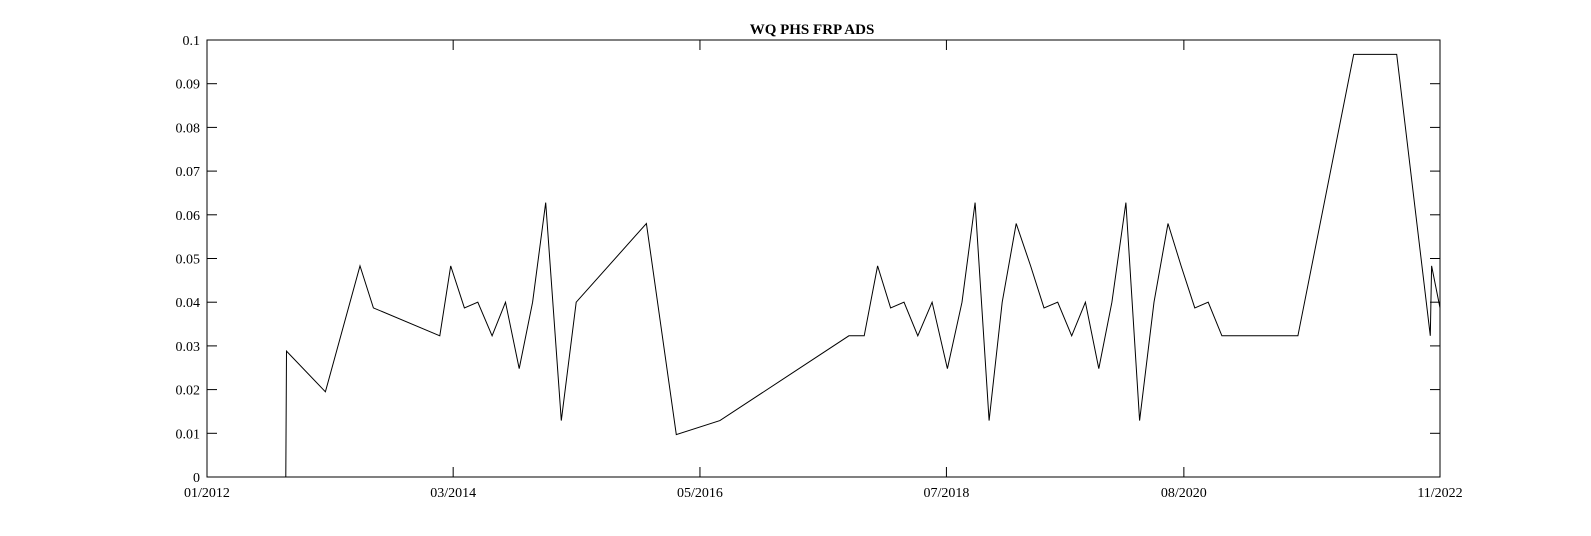 The width and height of the screenshot is (1591, 536). Describe the element at coordinates (188, 172) in the screenshot. I see `y-tick-label: 0.07` at that location.